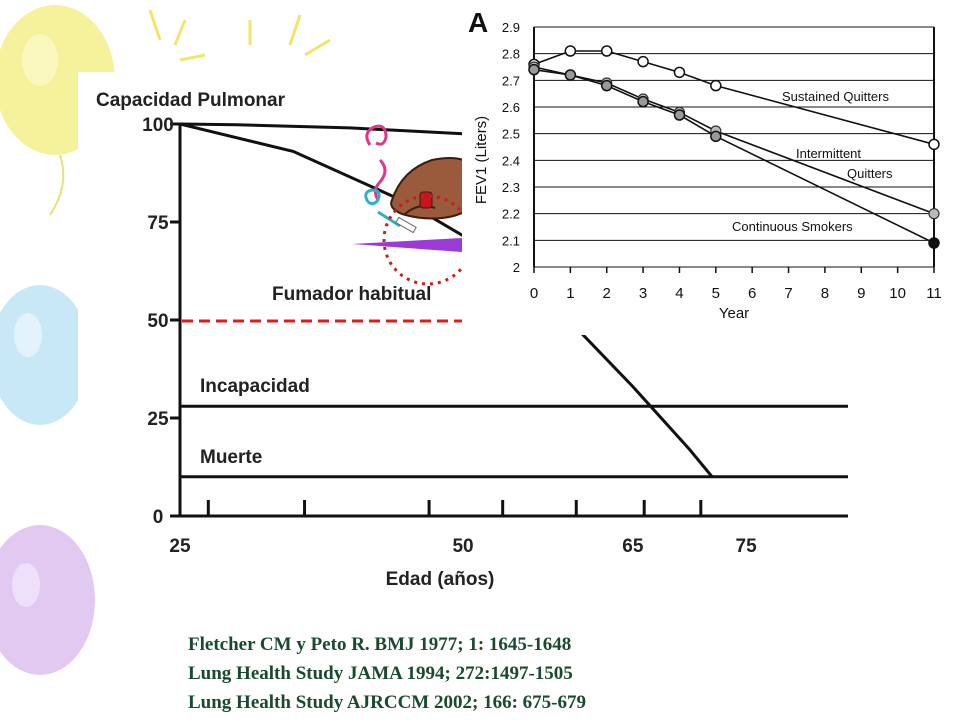 The height and width of the screenshot is (720, 960). What do you see at coordinates (231, 457) in the screenshot?
I see `death-label: Muerte` at bounding box center [231, 457].